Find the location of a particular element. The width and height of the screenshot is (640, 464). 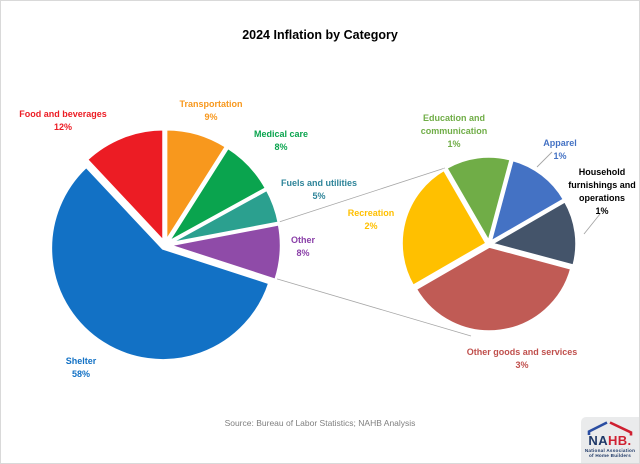

label-text: Other goods and services is located at coordinates (522, 352).